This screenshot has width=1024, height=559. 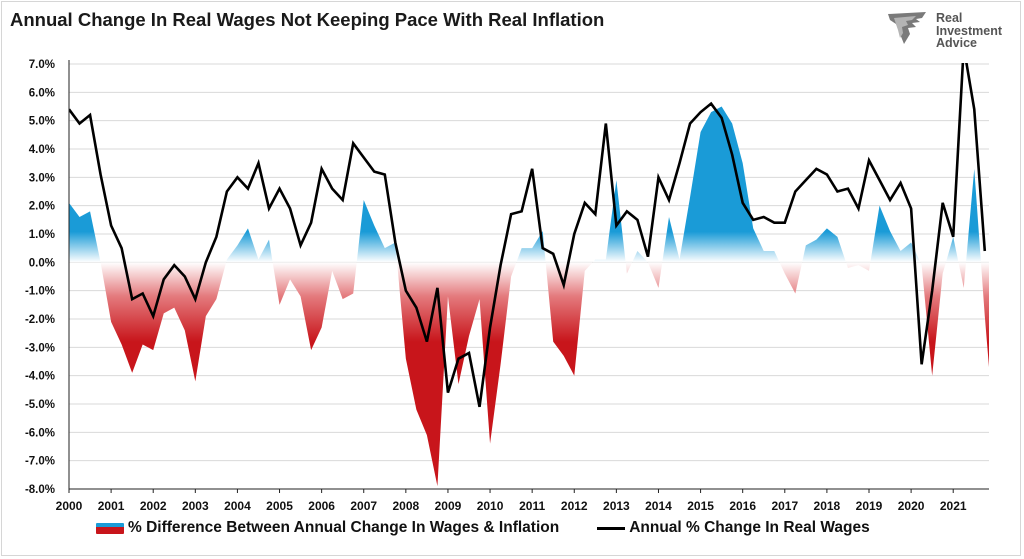 I want to click on y-tick-label: 0.0%, so click(x=42, y=263).